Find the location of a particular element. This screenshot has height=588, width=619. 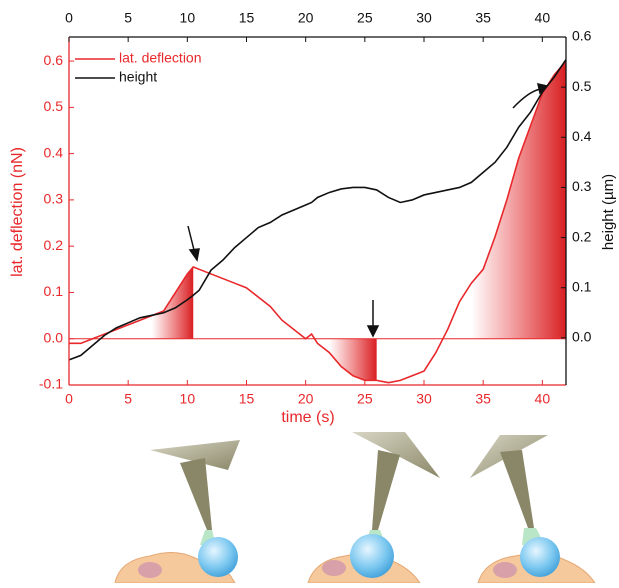

y2-tick-label: 0.0 is located at coordinates (582, 337).